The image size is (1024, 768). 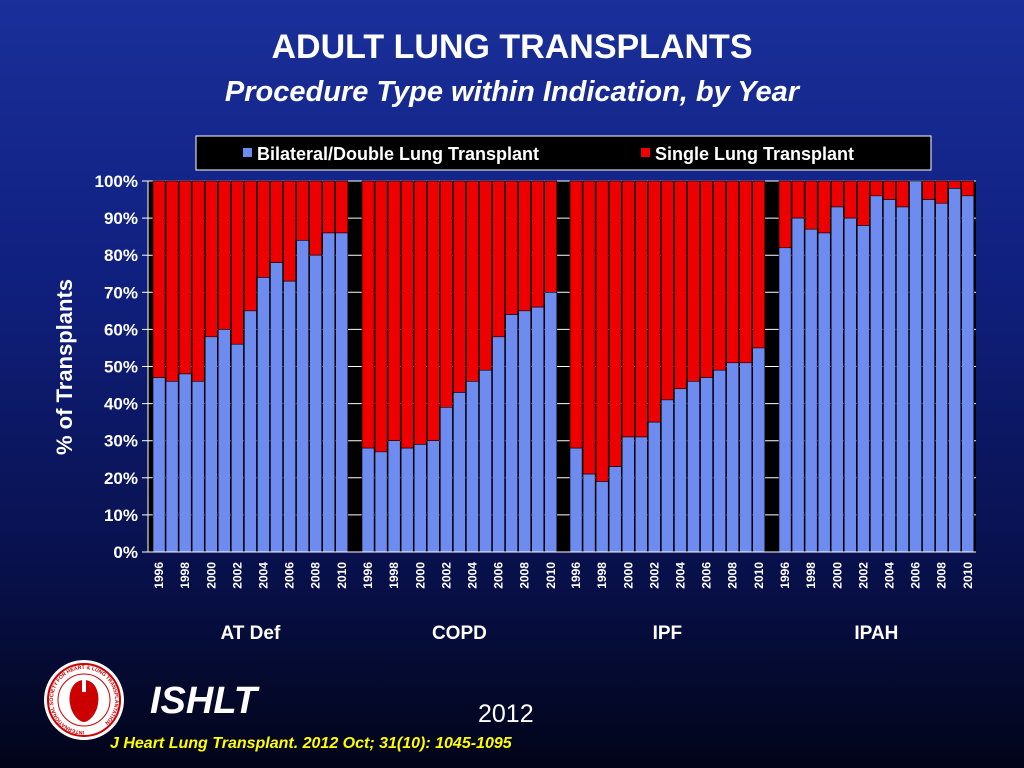 What do you see at coordinates (459, 633) in the screenshot?
I see `group-label-copd: COPD` at bounding box center [459, 633].